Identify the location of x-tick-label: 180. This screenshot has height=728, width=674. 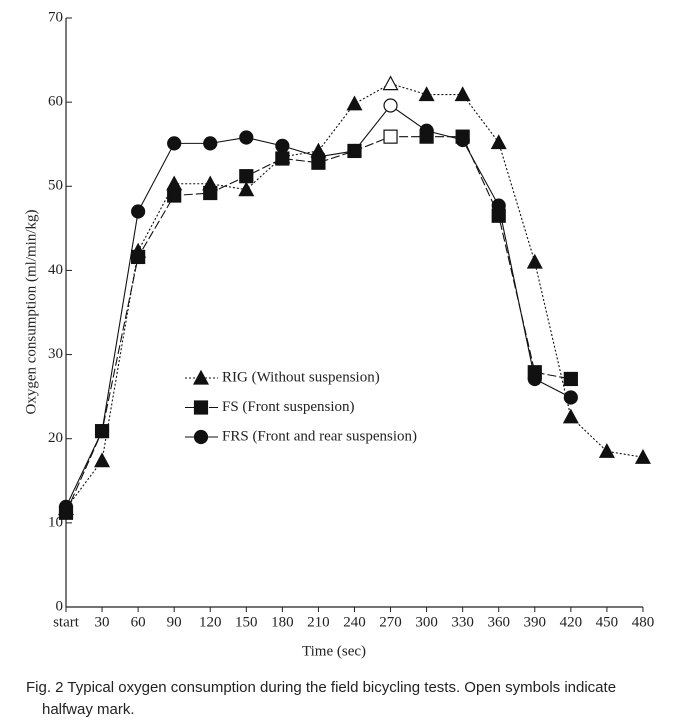
(282, 622).